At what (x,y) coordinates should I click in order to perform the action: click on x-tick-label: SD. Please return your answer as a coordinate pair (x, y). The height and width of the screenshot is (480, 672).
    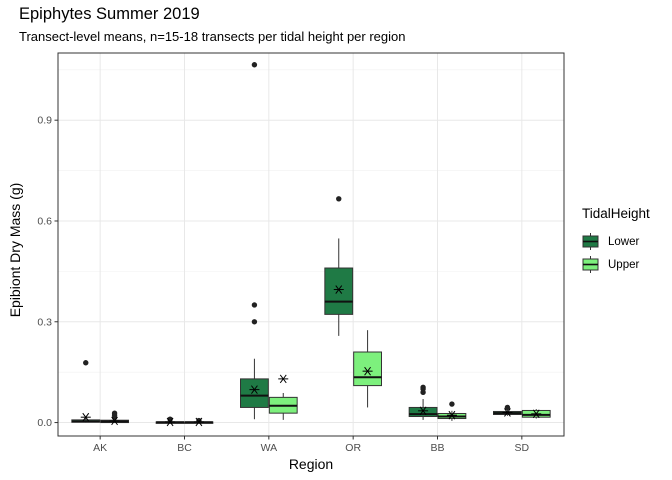
    Looking at the image, I should click on (522, 448).